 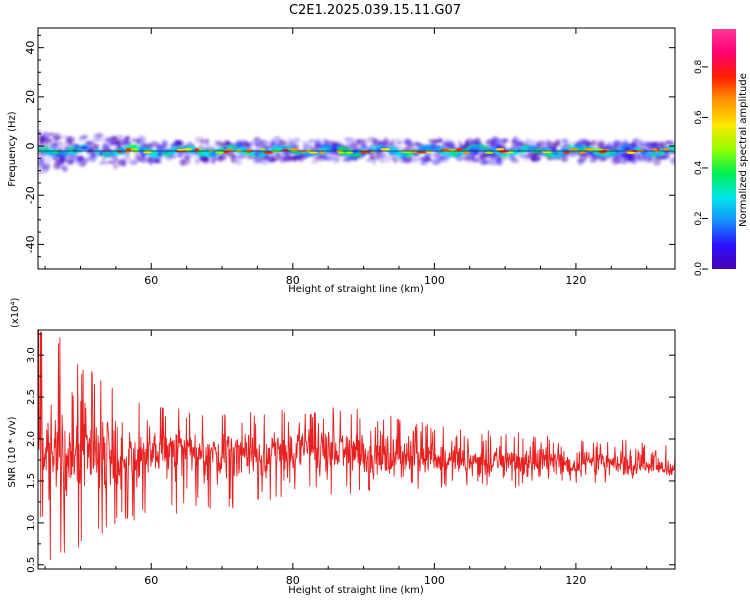 I want to click on spectrogram-y-tick-label: -40, so click(x=30, y=244).